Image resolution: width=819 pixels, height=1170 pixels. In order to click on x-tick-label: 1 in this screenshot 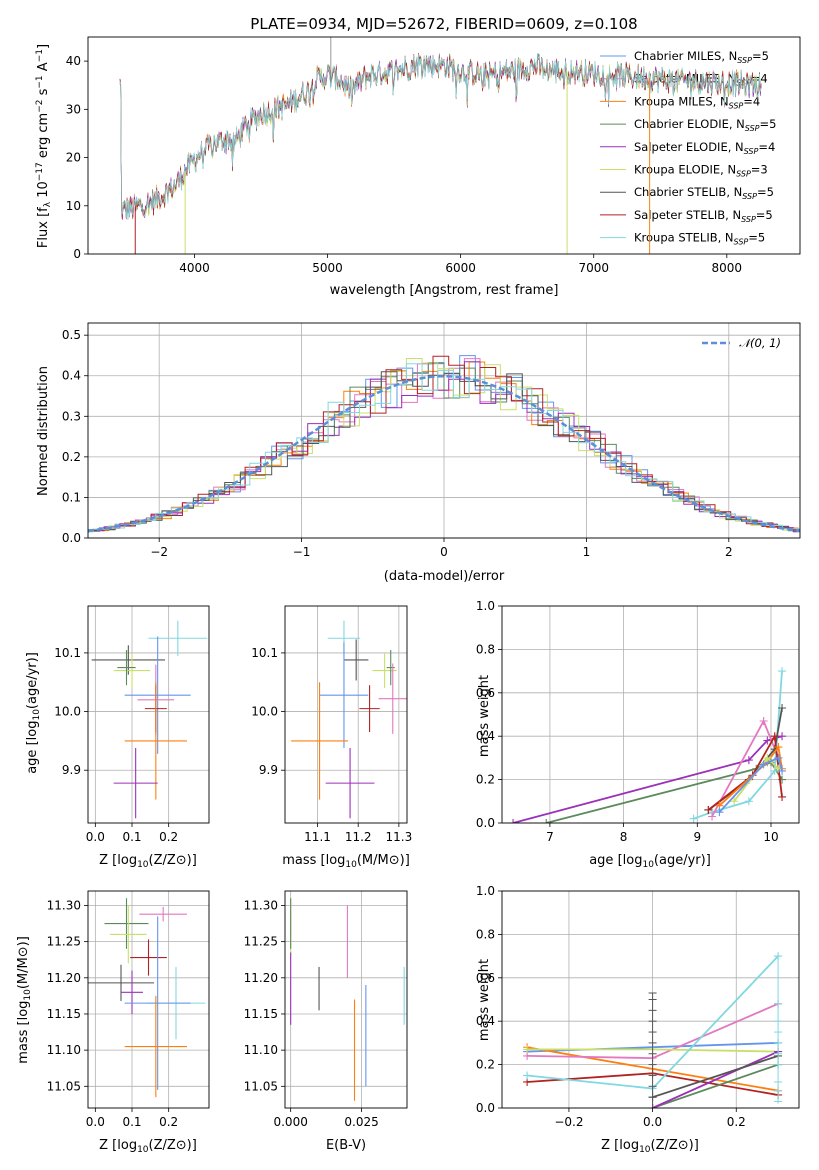, I will do `click(587, 552)`.